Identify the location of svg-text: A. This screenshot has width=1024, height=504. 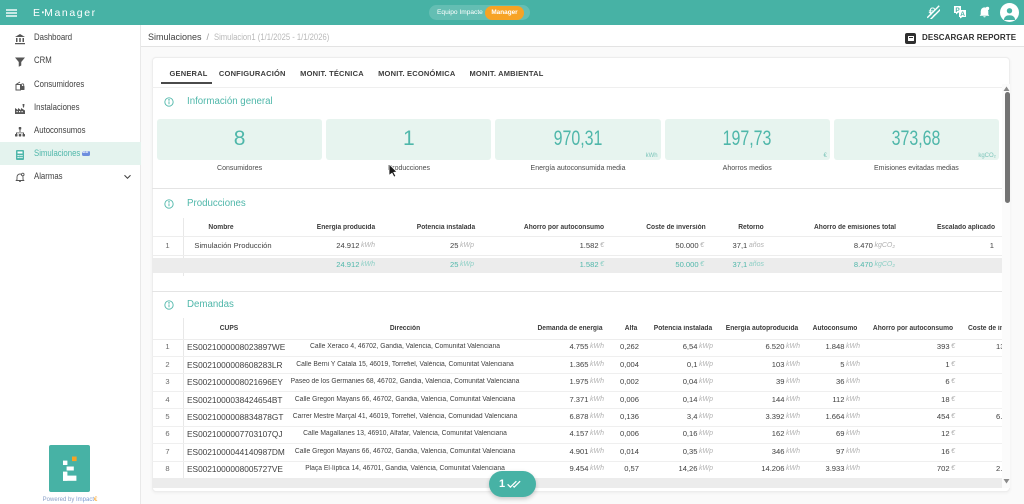
(962, 14).